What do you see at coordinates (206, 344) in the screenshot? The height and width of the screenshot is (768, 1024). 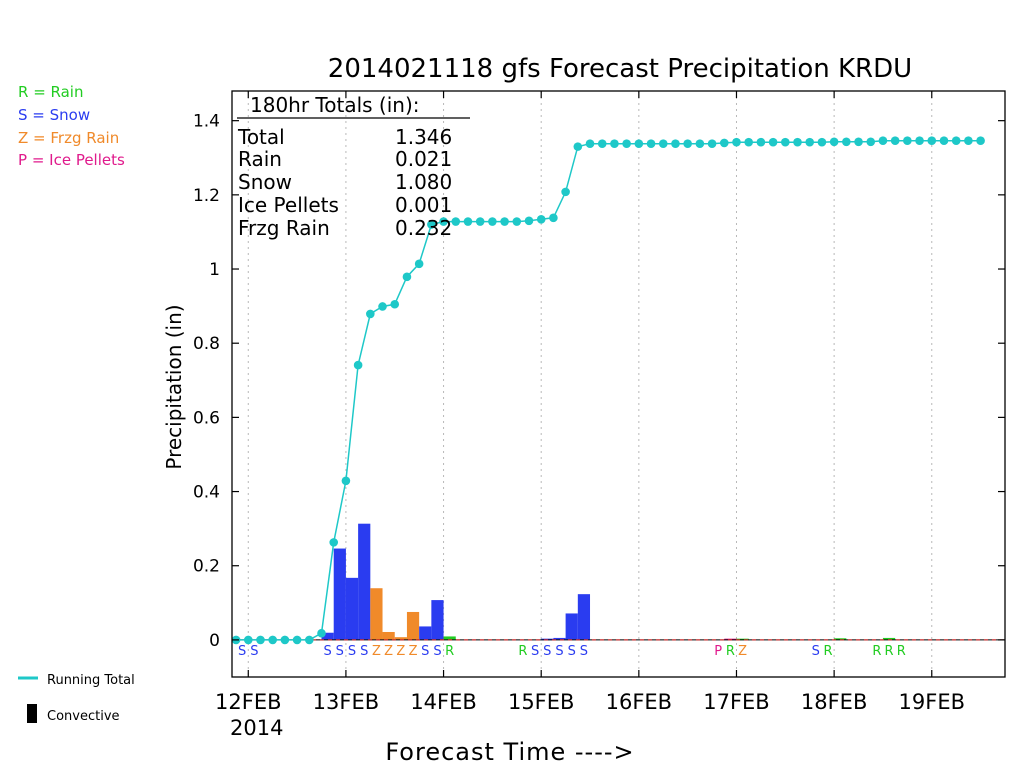 I see `y-tick-label-4: 0.8` at bounding box center [206, 344].